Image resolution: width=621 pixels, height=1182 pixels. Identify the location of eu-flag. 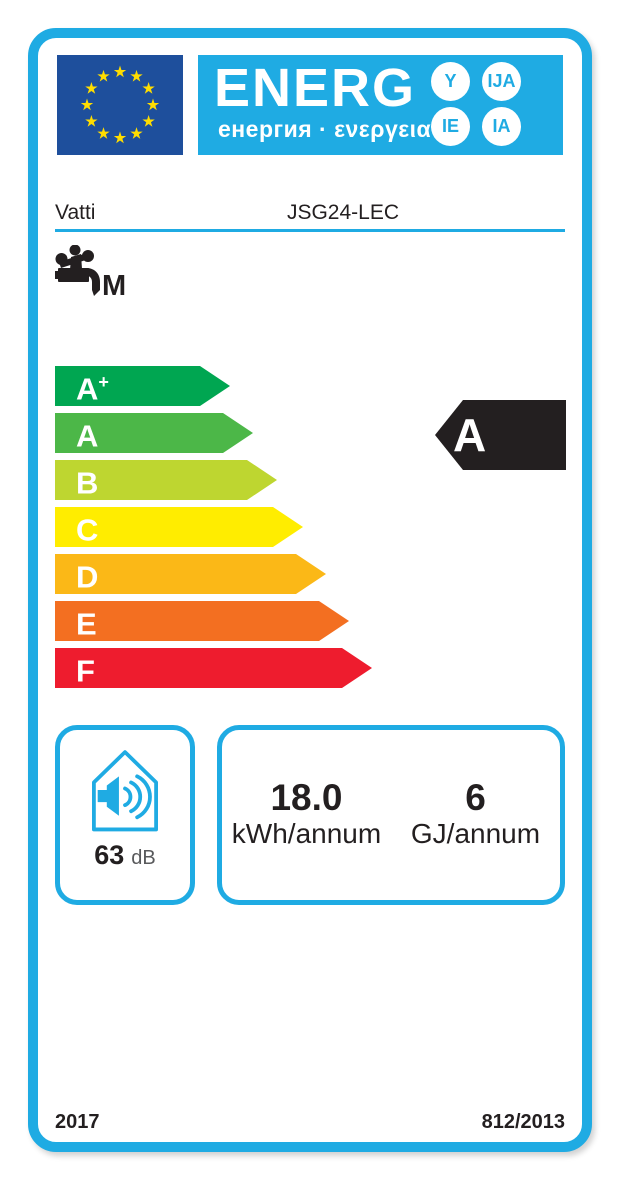
(120, 105).